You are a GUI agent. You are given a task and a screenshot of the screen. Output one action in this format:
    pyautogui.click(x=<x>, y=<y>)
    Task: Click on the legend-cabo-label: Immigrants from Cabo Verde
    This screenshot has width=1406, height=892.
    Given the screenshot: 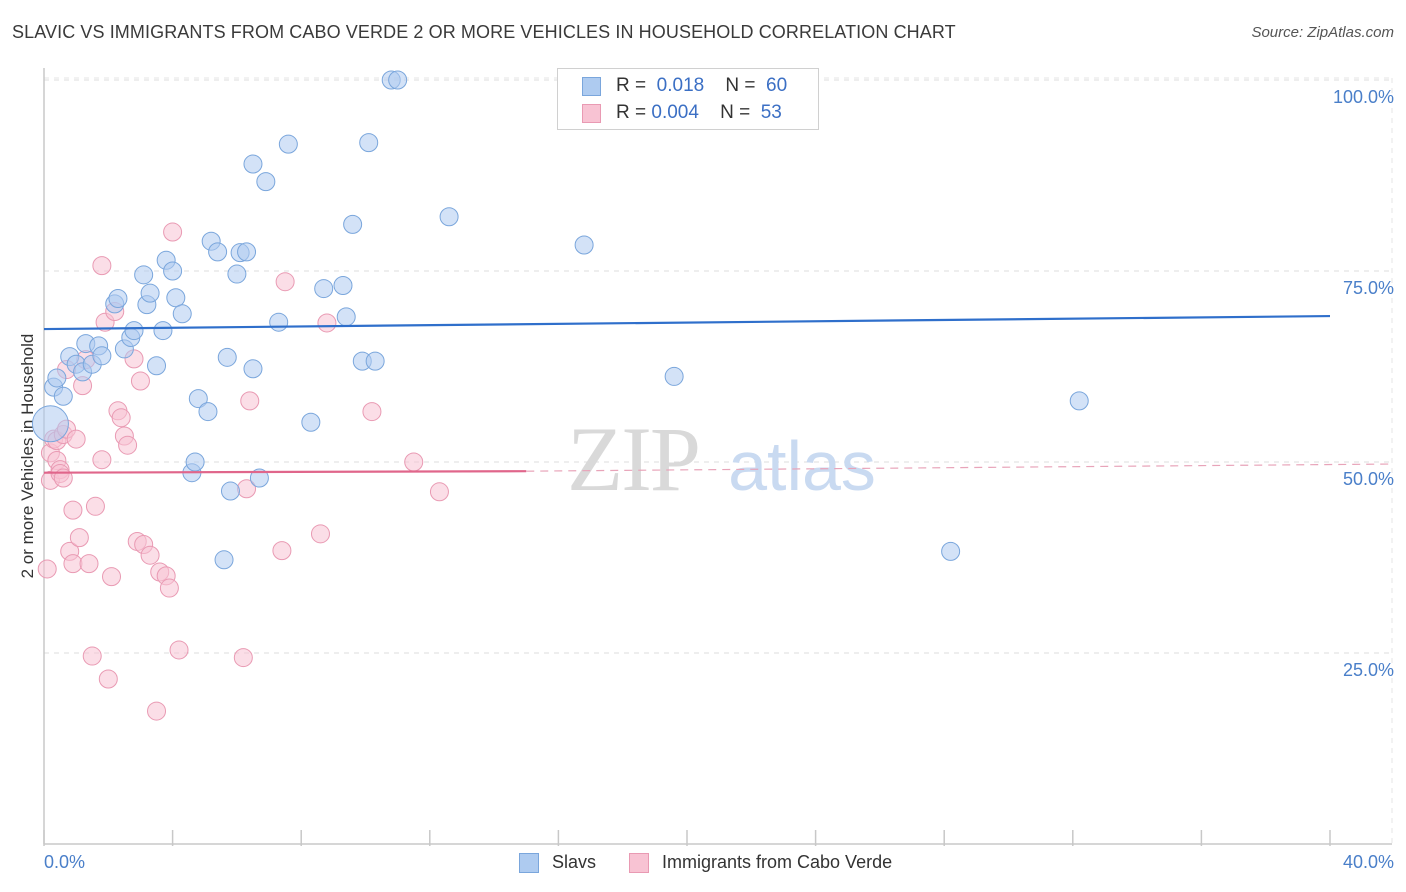 What is the action you would take?
    pyautogui.click(x=777, y=862)
    